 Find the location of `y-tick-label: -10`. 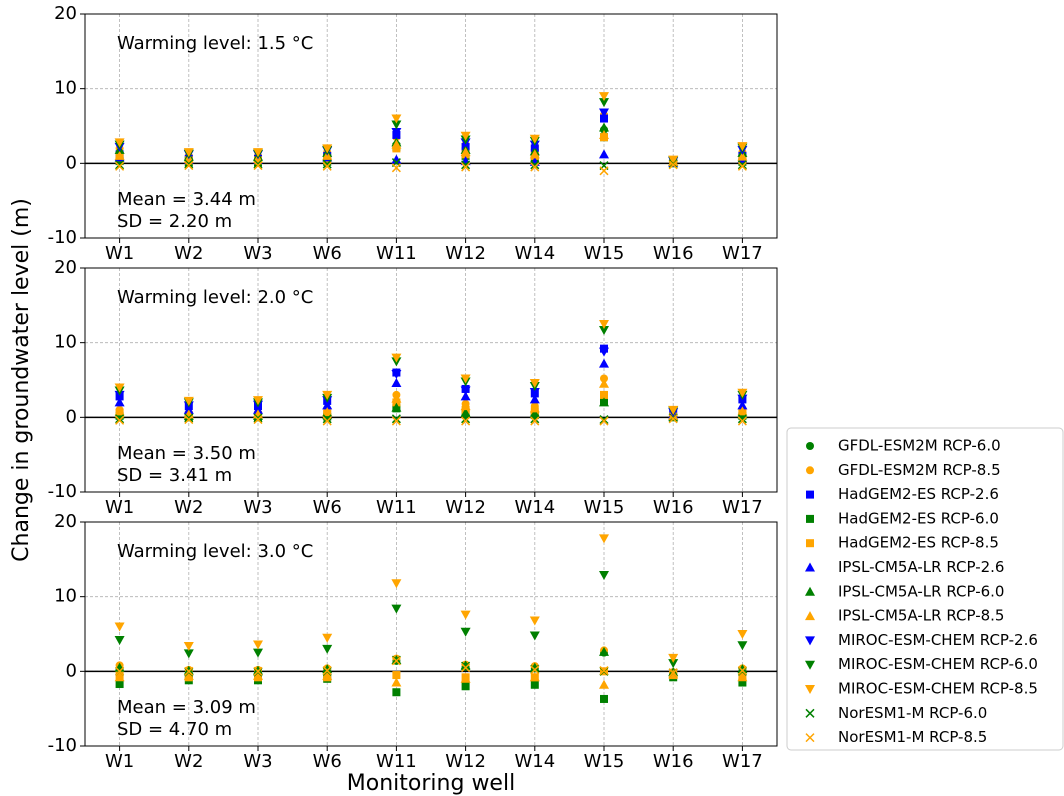

y-tick-label: -10 is located at coordinates (62, 745).